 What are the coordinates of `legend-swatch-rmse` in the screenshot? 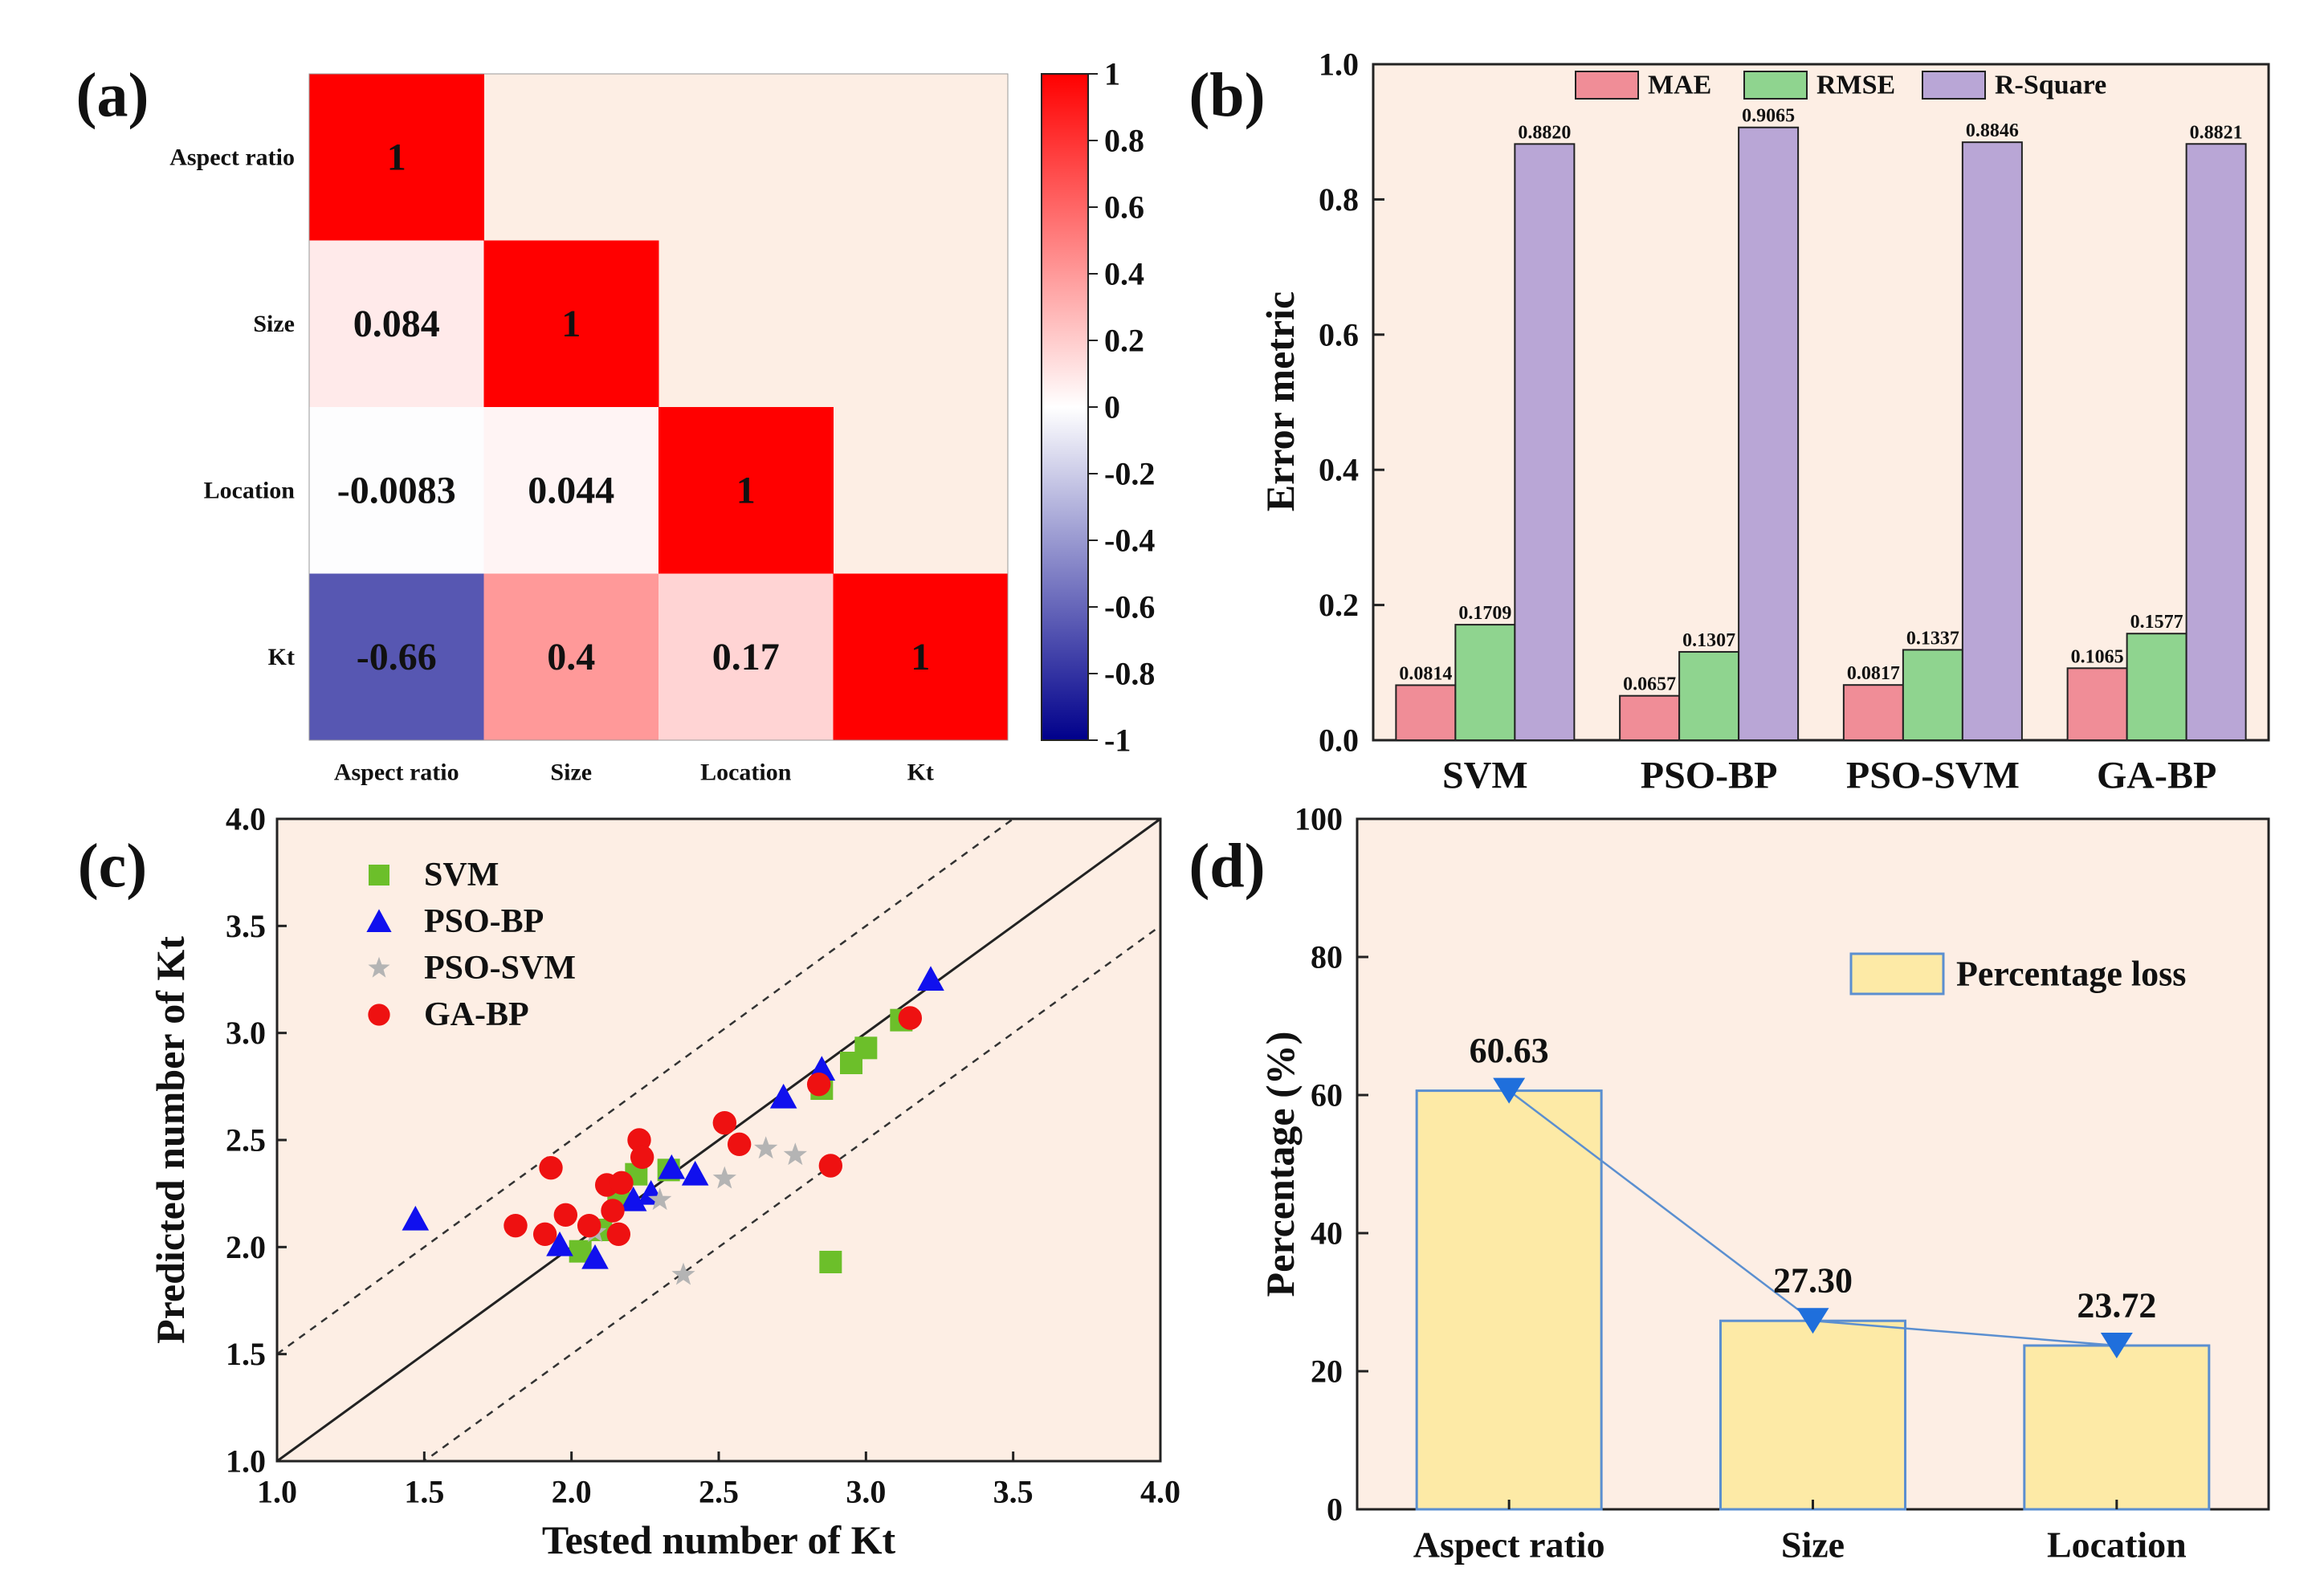 It's located at (1775, 85).